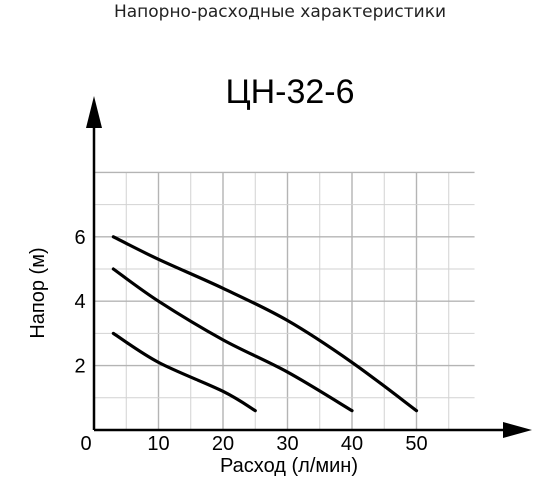 The height and width of the screenshot is (504, 560). I want to click on x-axis-arrow, so click(517, 430).